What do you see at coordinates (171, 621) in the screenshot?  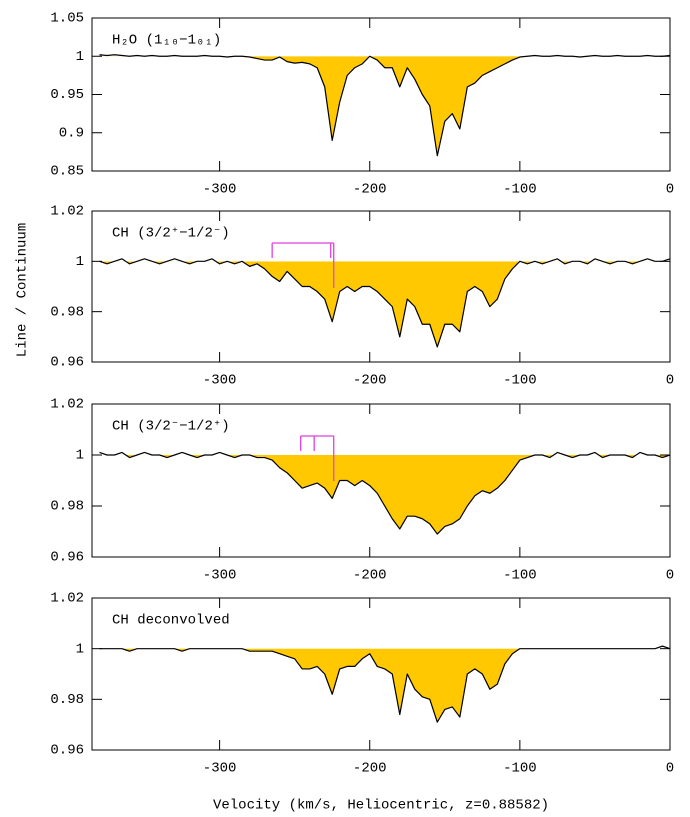 I see `panel-title: CH deconvolved` at bounding box center [171, 621].